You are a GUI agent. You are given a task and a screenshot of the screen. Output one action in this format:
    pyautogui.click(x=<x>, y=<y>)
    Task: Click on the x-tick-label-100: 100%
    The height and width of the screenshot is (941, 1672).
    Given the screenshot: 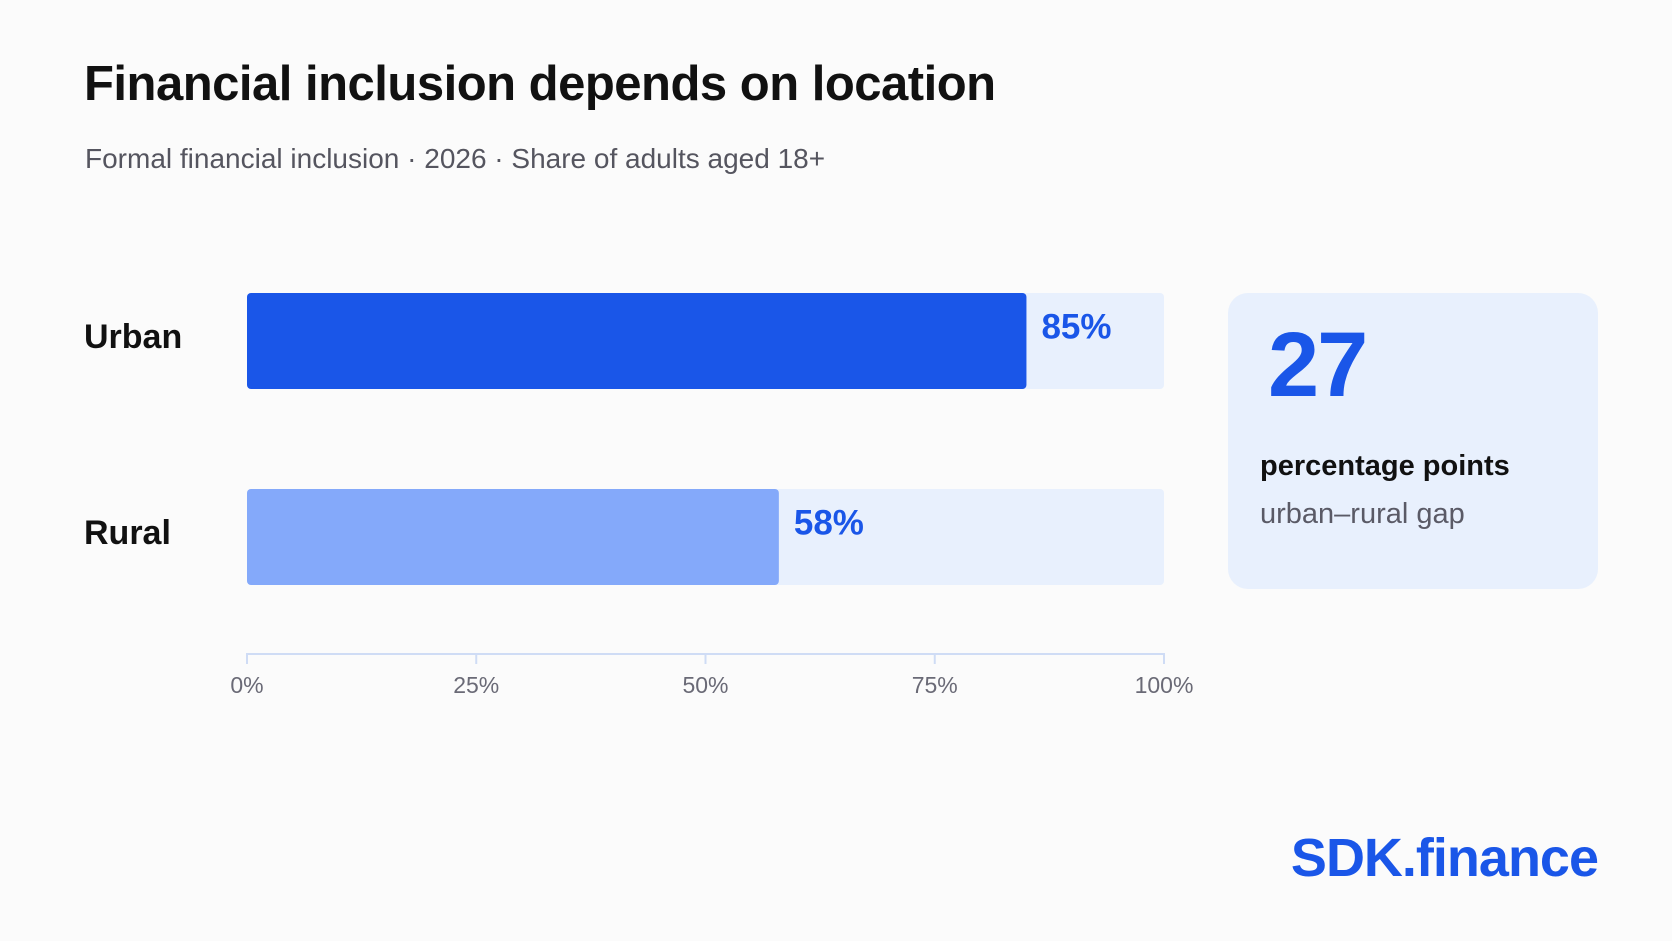 What is the action you would take?
    pyautogui.click(x=1164, y=685)
    